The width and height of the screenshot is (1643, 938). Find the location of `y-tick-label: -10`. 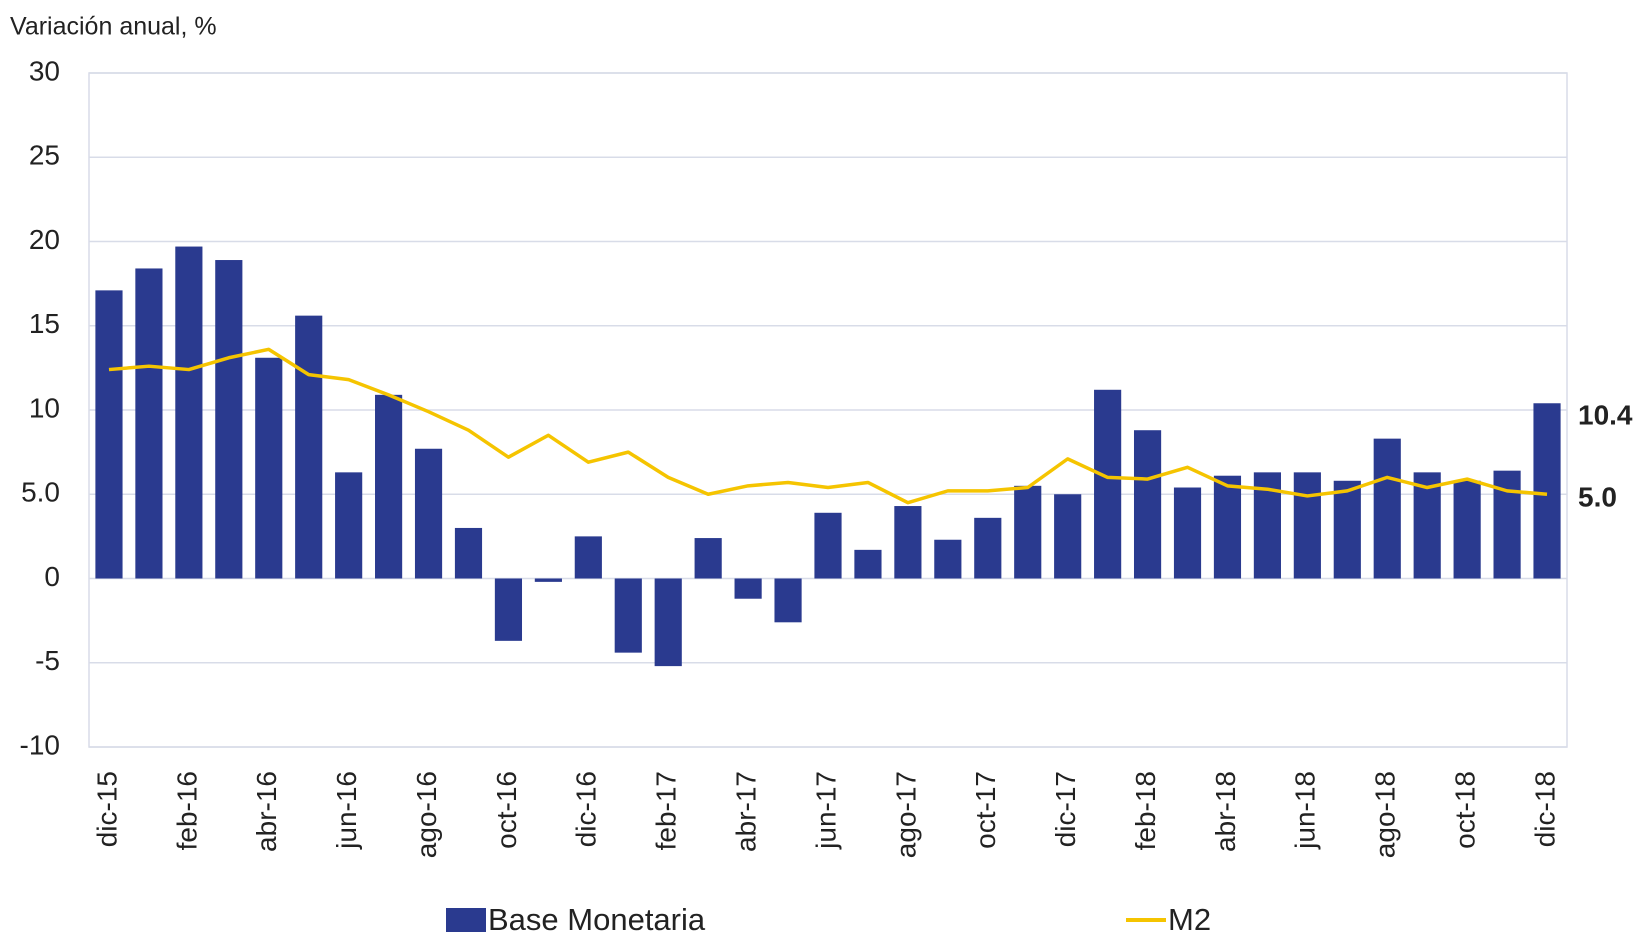

y-tick-label: -10 is located at coordinates (40, 744).